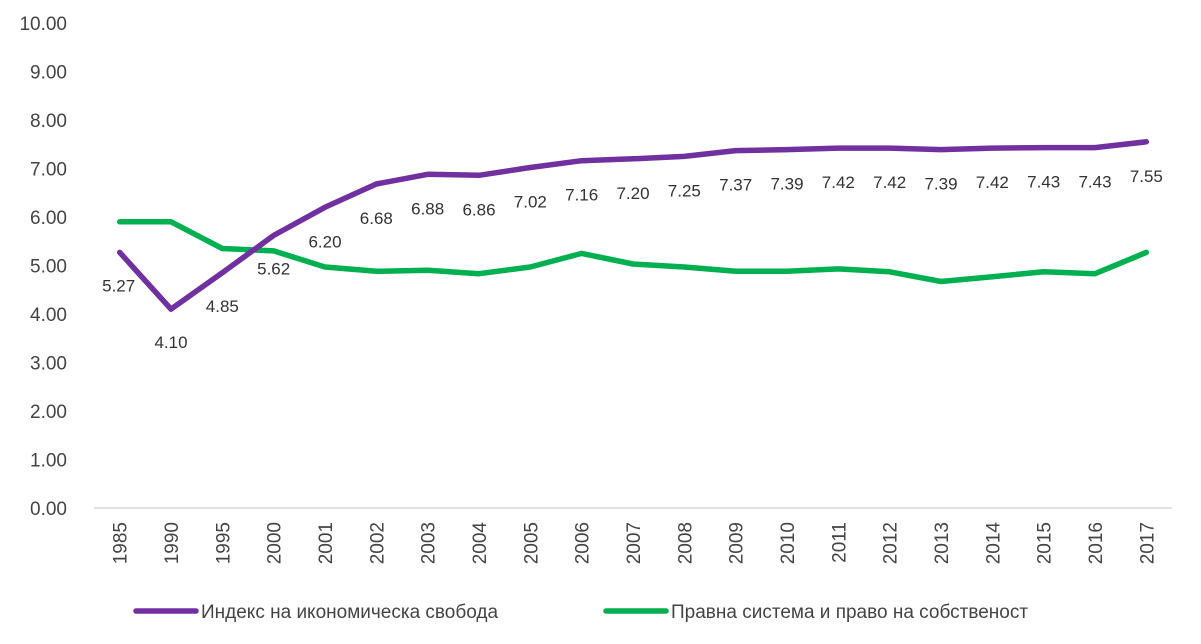 The image size is (1201, 644). What do you see at coordinates (170, 342) in the screenshot?
I see `data-label: 4.10` at bounding box center [170, 342].